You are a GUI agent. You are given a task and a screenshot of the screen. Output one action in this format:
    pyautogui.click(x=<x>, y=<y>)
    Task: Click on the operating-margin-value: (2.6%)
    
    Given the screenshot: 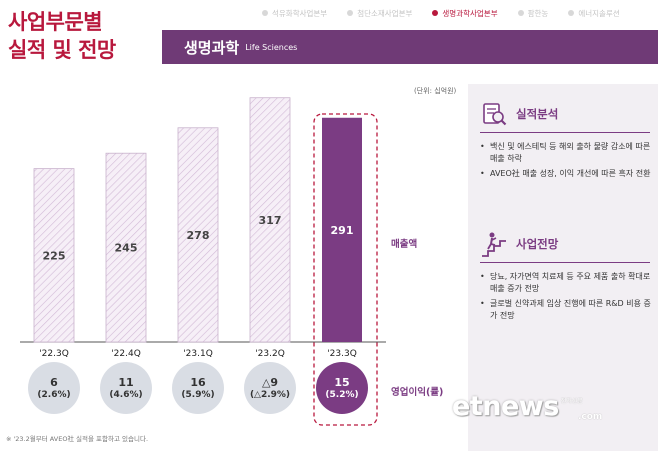 What is the action you would take?
    pyautogui.click(x=54, y=394)
    